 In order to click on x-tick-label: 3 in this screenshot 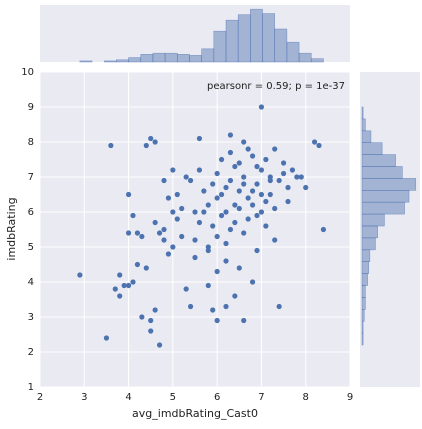, I will do `click(84, 397)`.